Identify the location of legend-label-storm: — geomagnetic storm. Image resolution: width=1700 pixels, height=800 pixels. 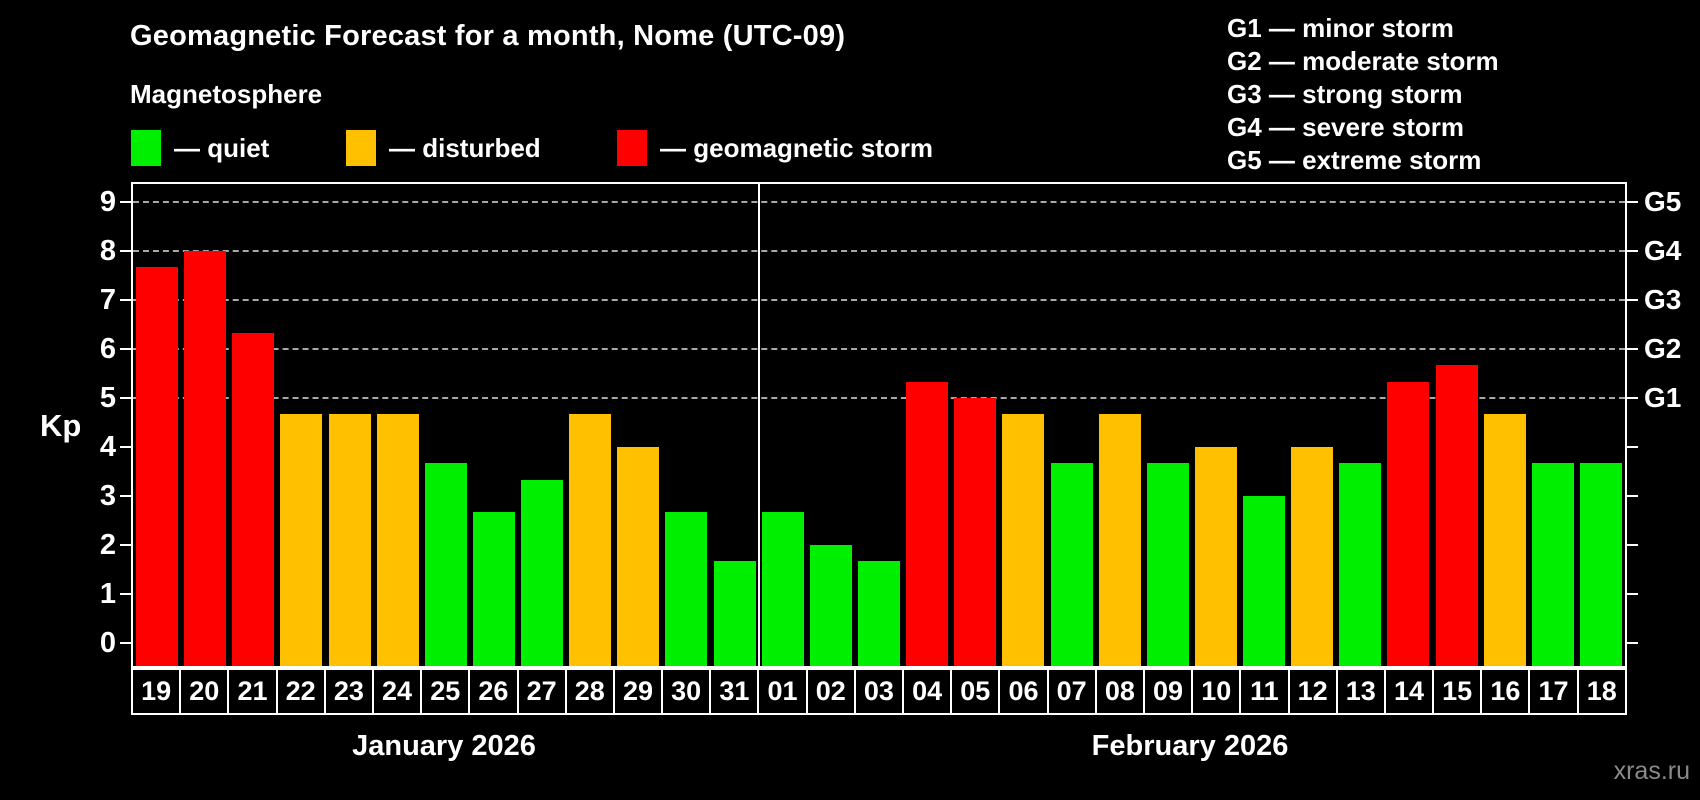
(797, 147).